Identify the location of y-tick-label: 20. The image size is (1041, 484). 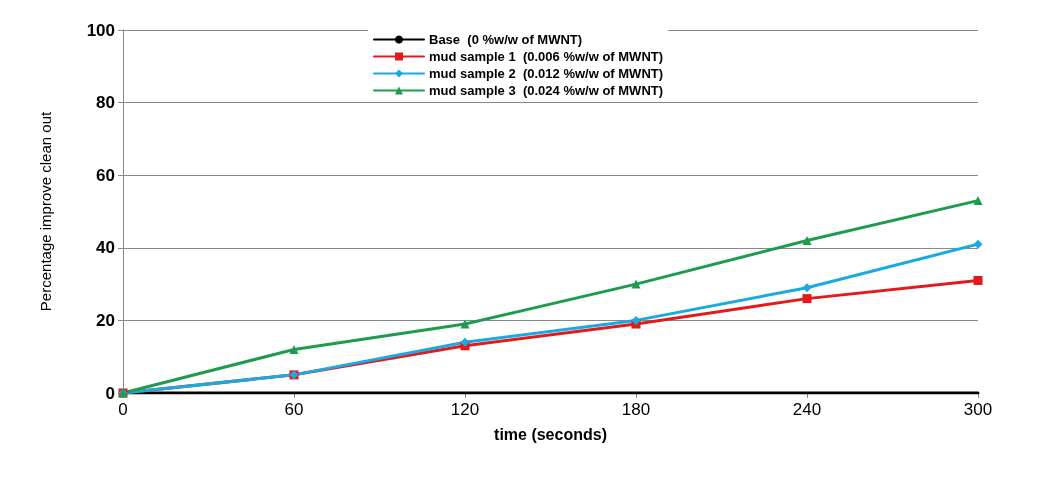
(105, 320).